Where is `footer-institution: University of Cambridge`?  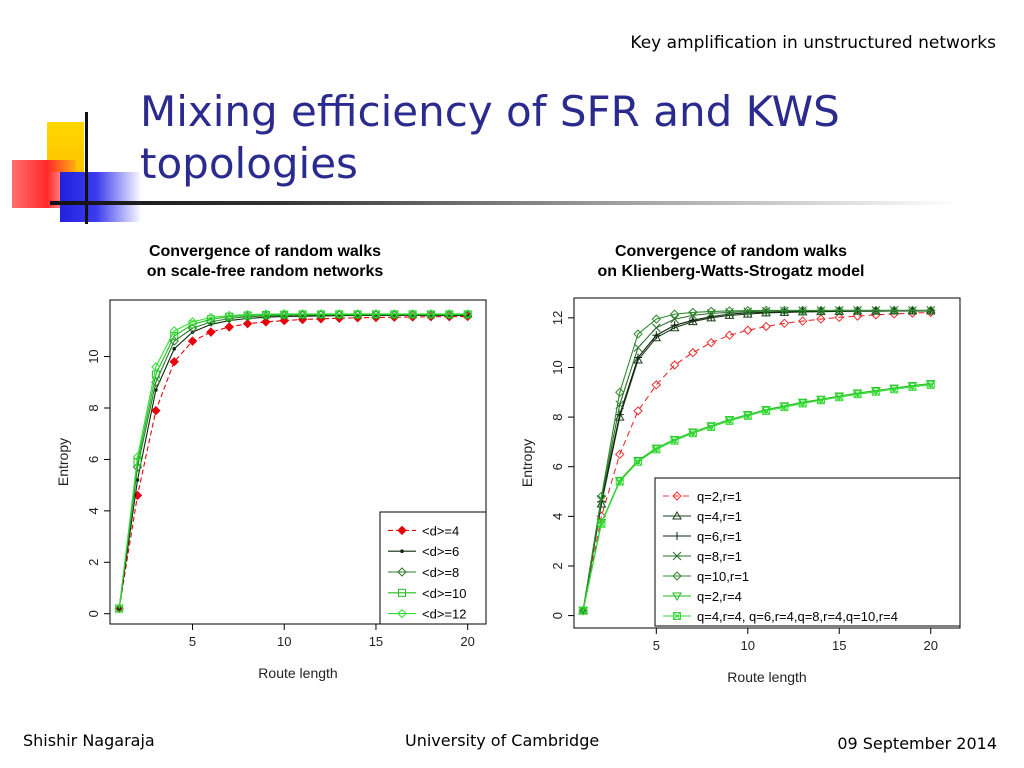 footer-institution: University of Cambridge is located at coordinates (502, 740).